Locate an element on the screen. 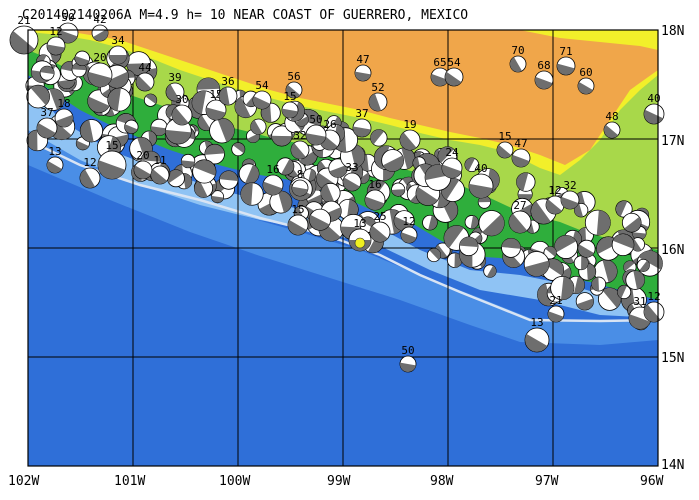 This screenshot has height=500, width=699. depth-label: 50 is located at coordinates (407, 350).